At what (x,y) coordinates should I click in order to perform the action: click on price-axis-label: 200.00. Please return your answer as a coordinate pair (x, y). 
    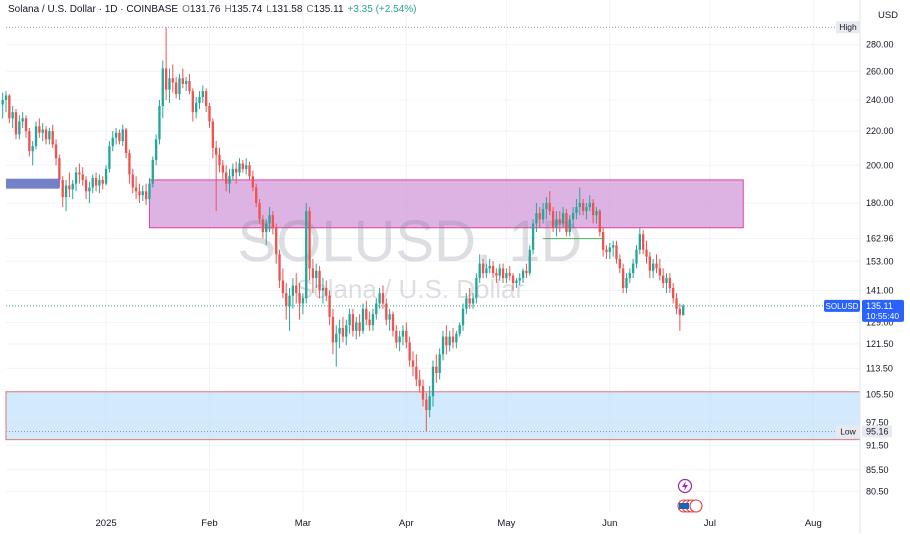
    Looking at the image, I should click on (880, 165).